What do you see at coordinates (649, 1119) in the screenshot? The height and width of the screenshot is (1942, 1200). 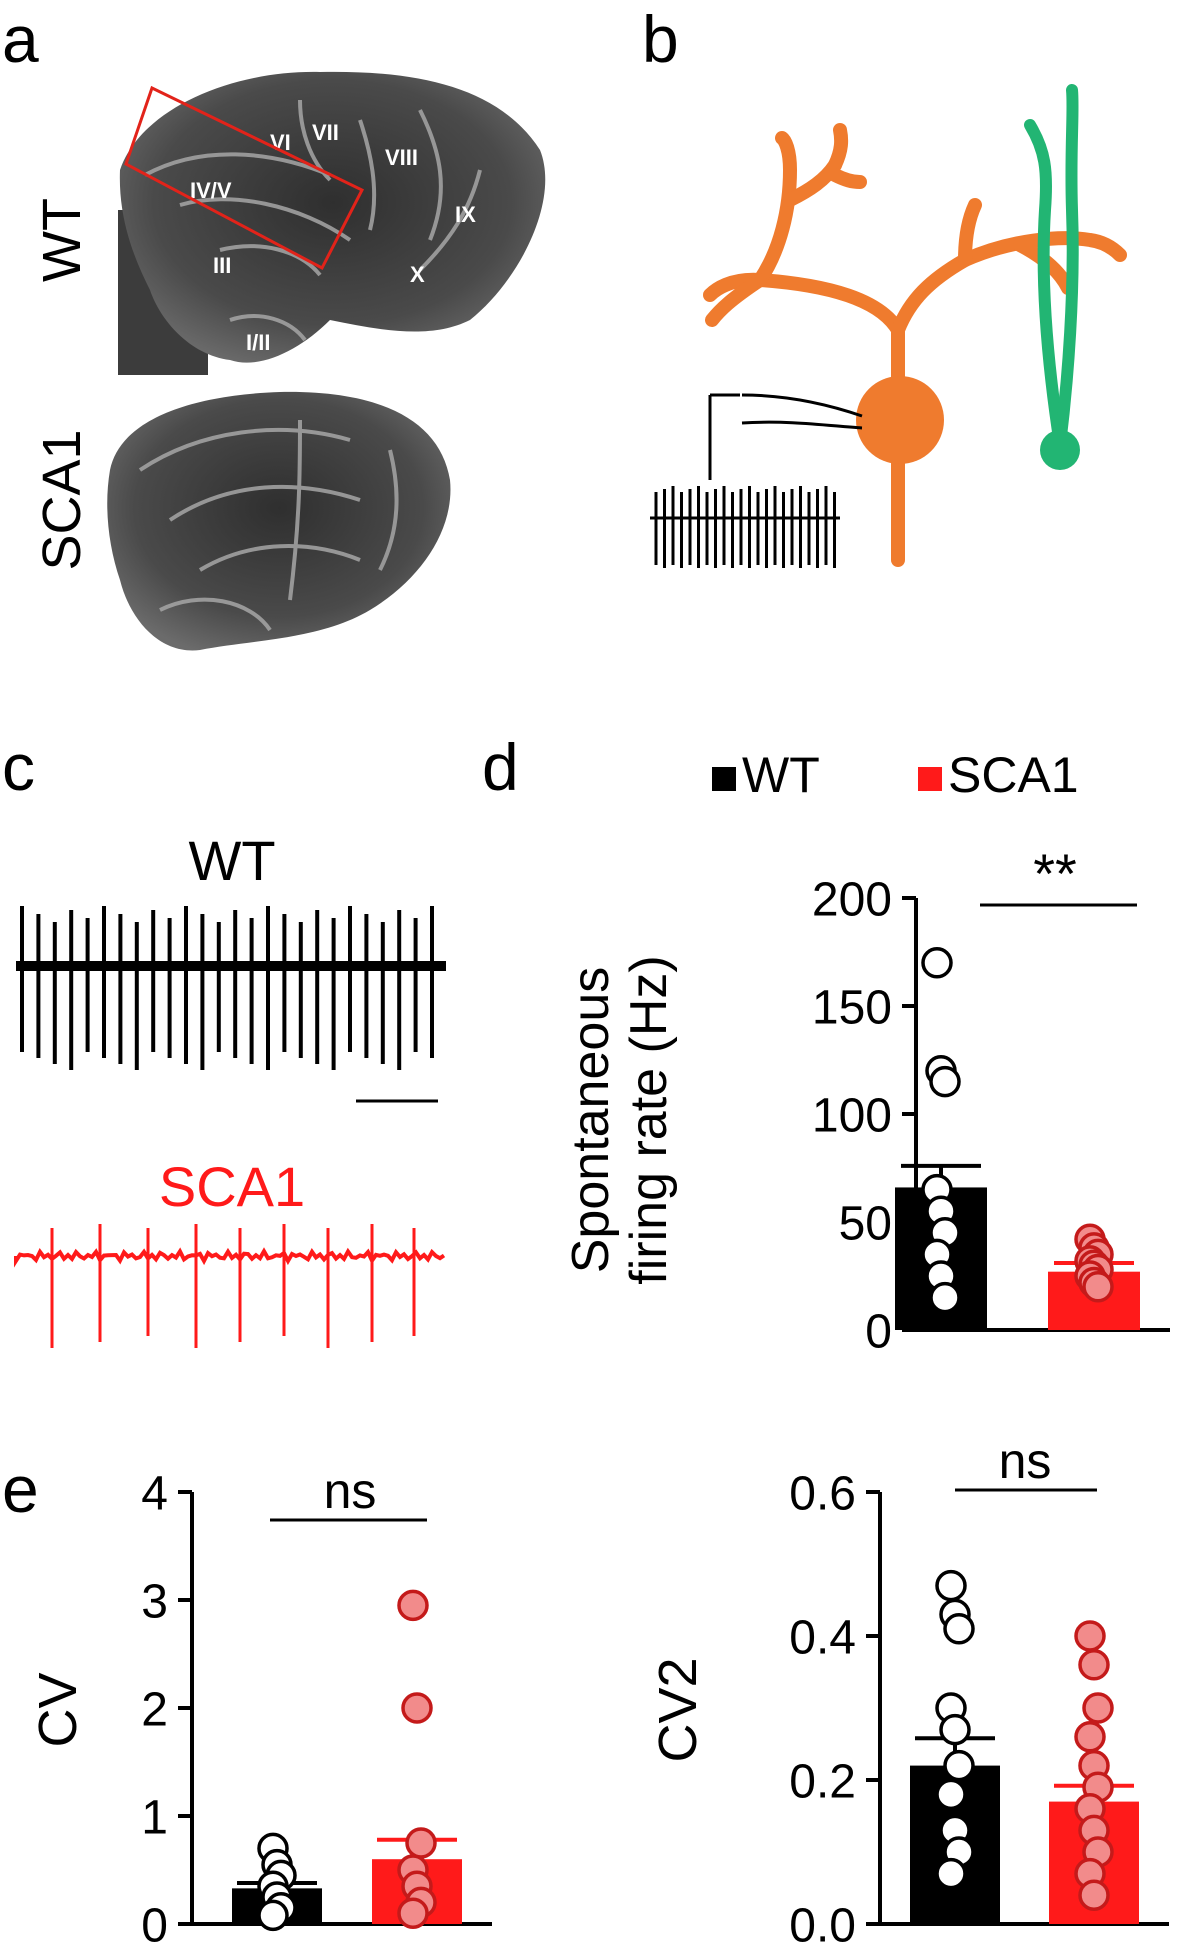 I see `y-axis-label-line2: firing rate (Hz)` at bounding box center [649, 1119].